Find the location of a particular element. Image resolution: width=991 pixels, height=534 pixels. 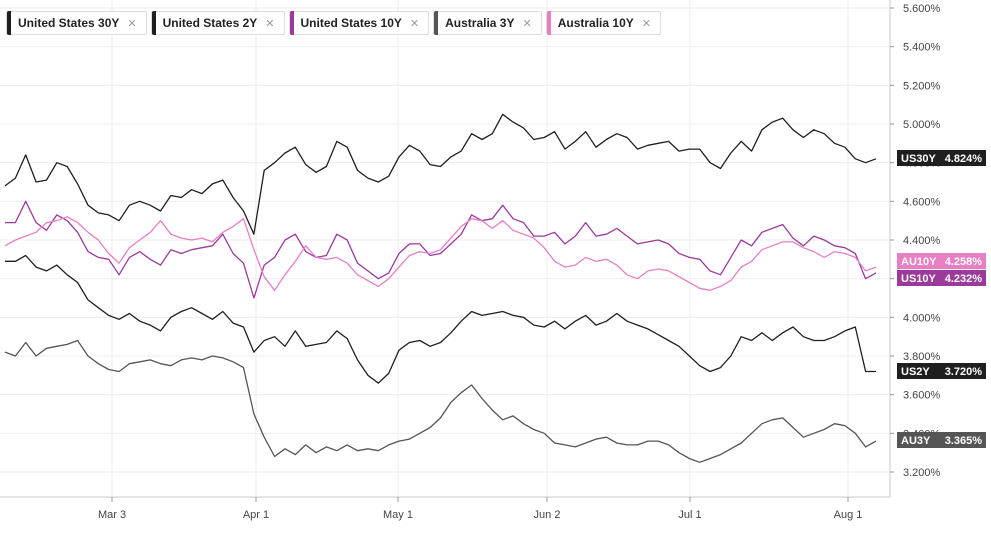

last-value-tag-us2y is located at coordinates (941, 371).